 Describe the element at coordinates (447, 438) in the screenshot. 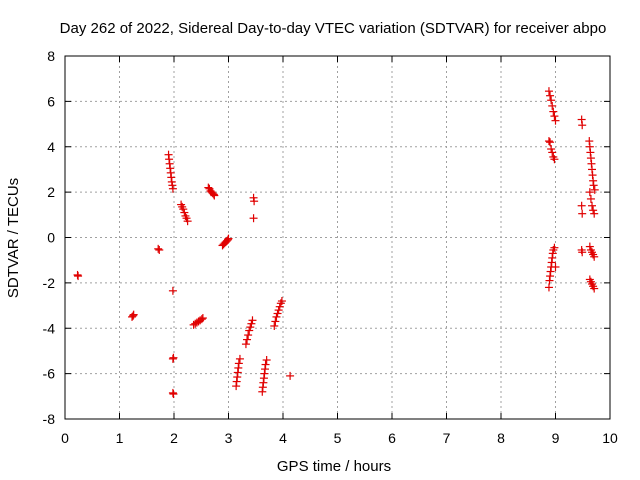

I see `x-tick-label: 7` at that location.